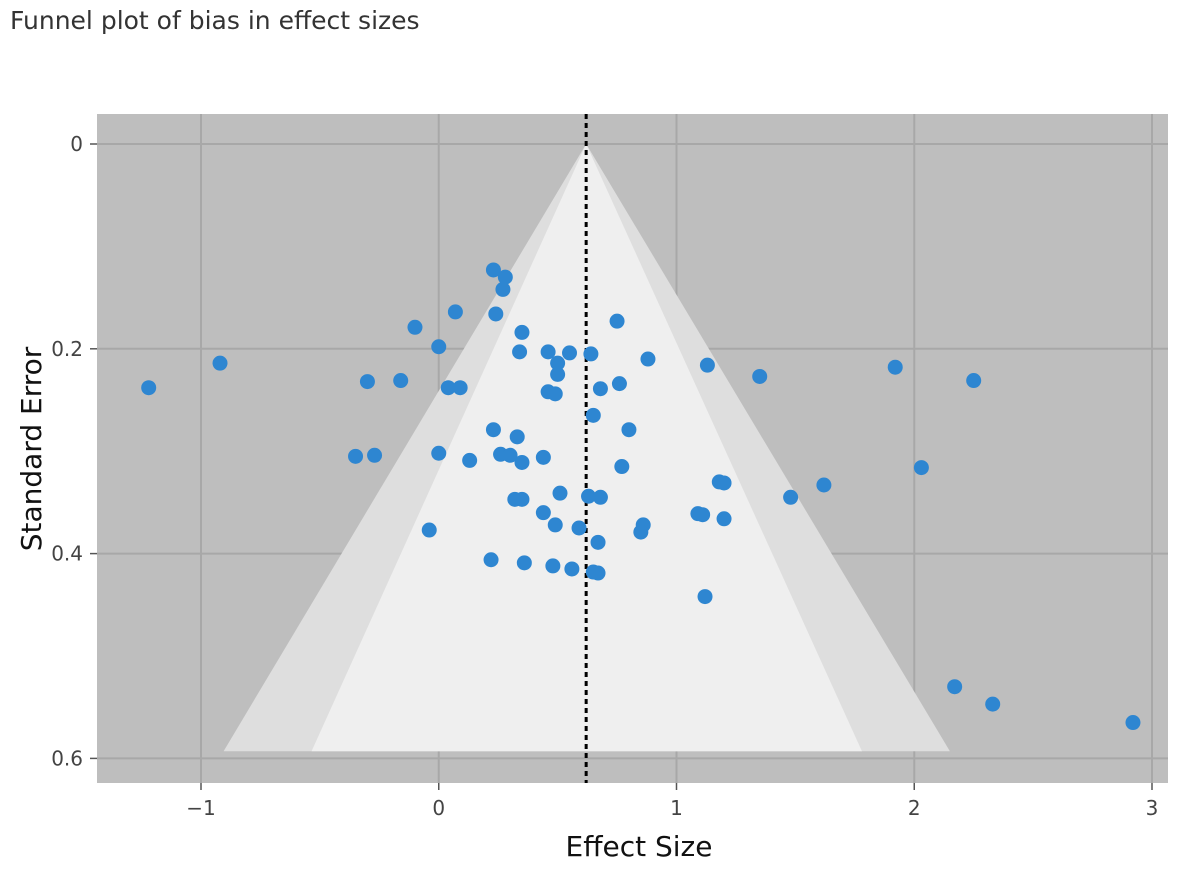 The width and height of the screenshot is (1198, 870). Describe the element at coordinates (639, 846) in the screenshot. I see `x-axis-title: Effect Size` at that location.